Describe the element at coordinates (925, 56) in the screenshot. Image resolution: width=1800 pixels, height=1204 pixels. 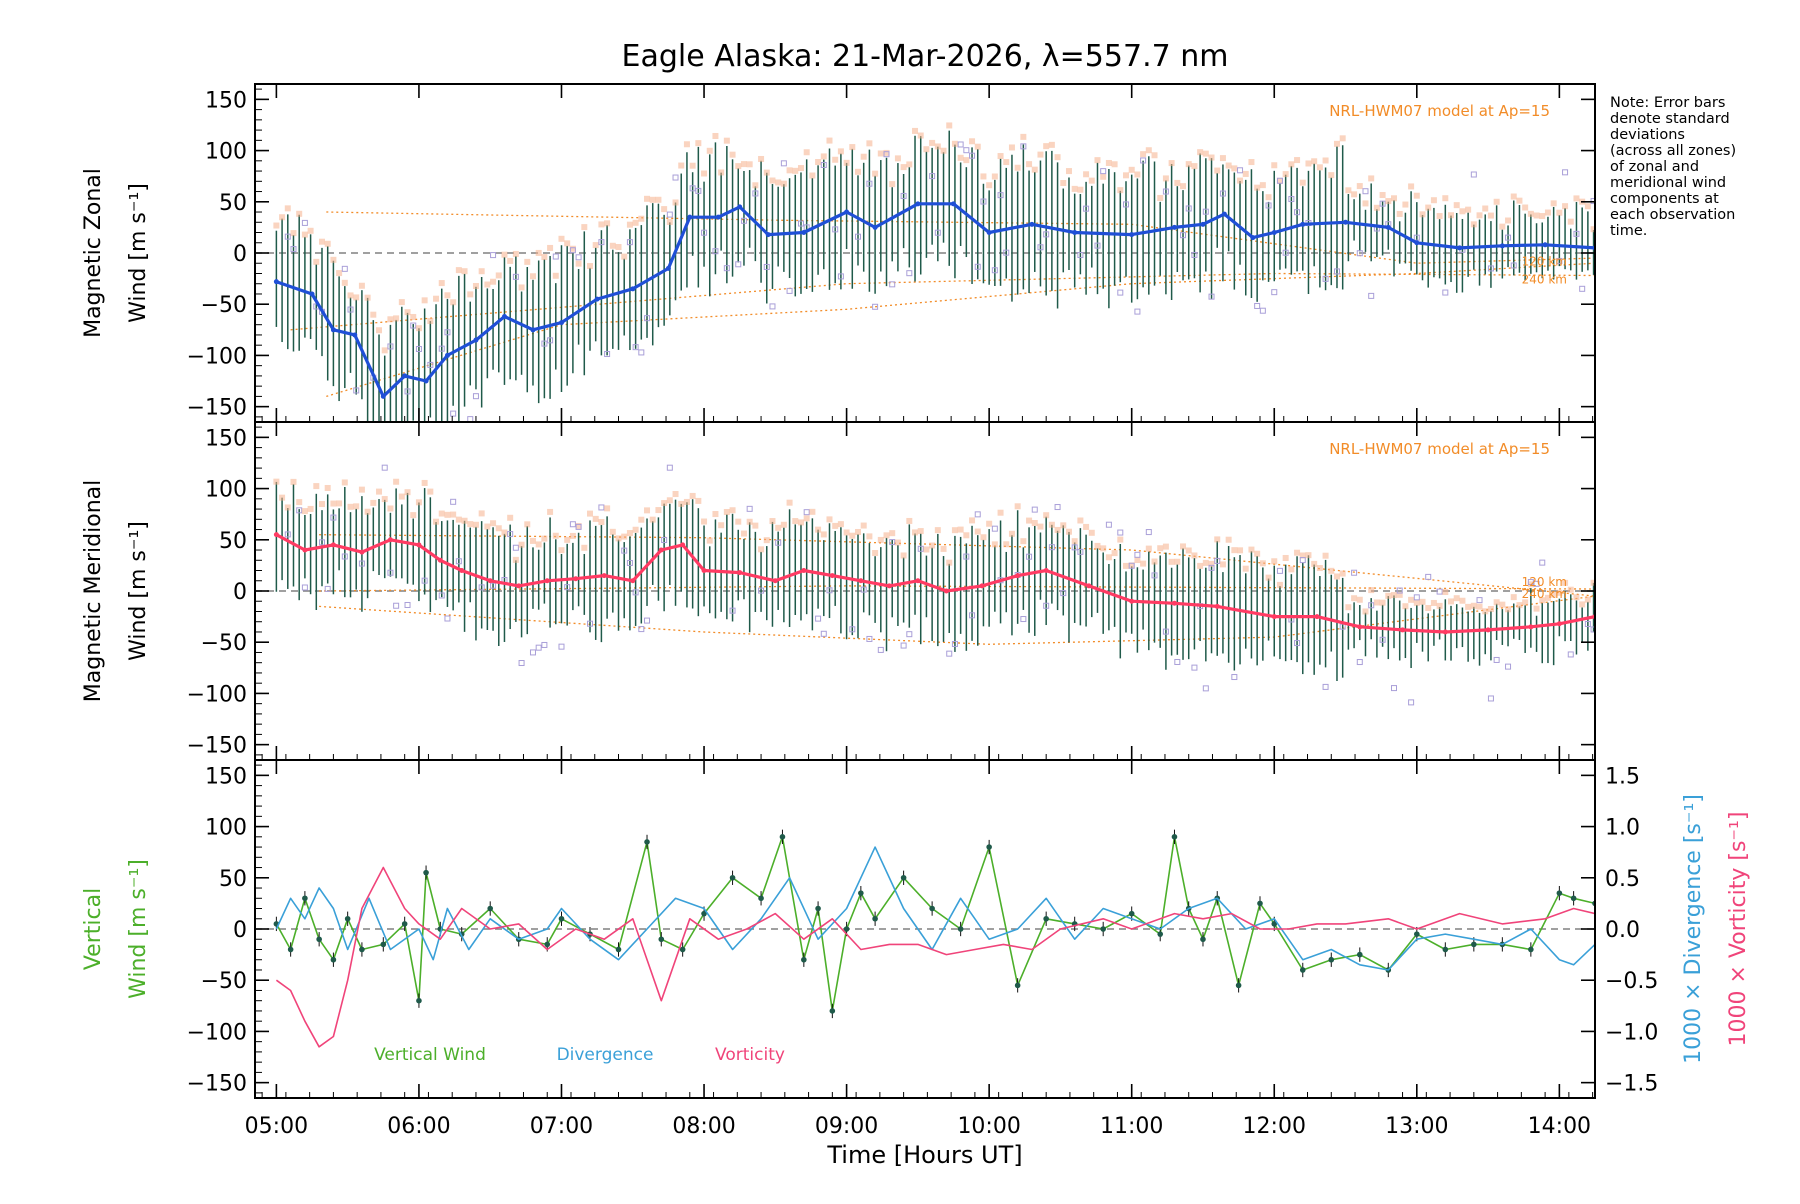
I see `chart-title: Eagle Alaska: 21-Mar-2026, λ=557.7 nm` at that location.